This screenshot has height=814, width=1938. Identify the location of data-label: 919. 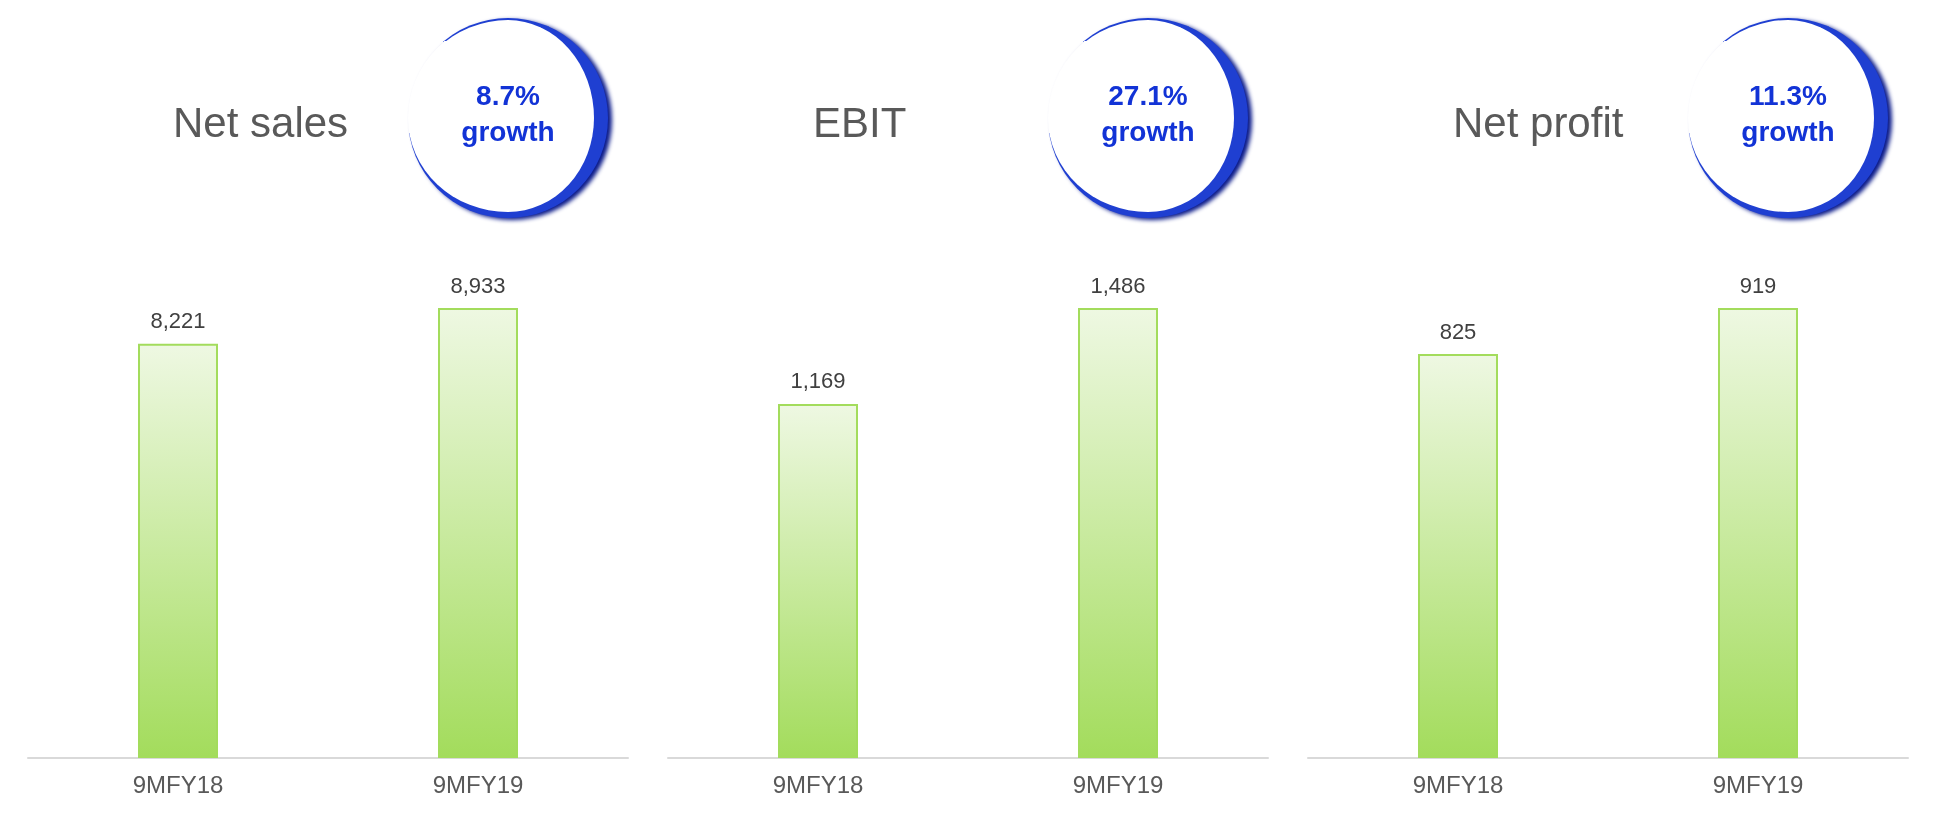
(1758, 285).